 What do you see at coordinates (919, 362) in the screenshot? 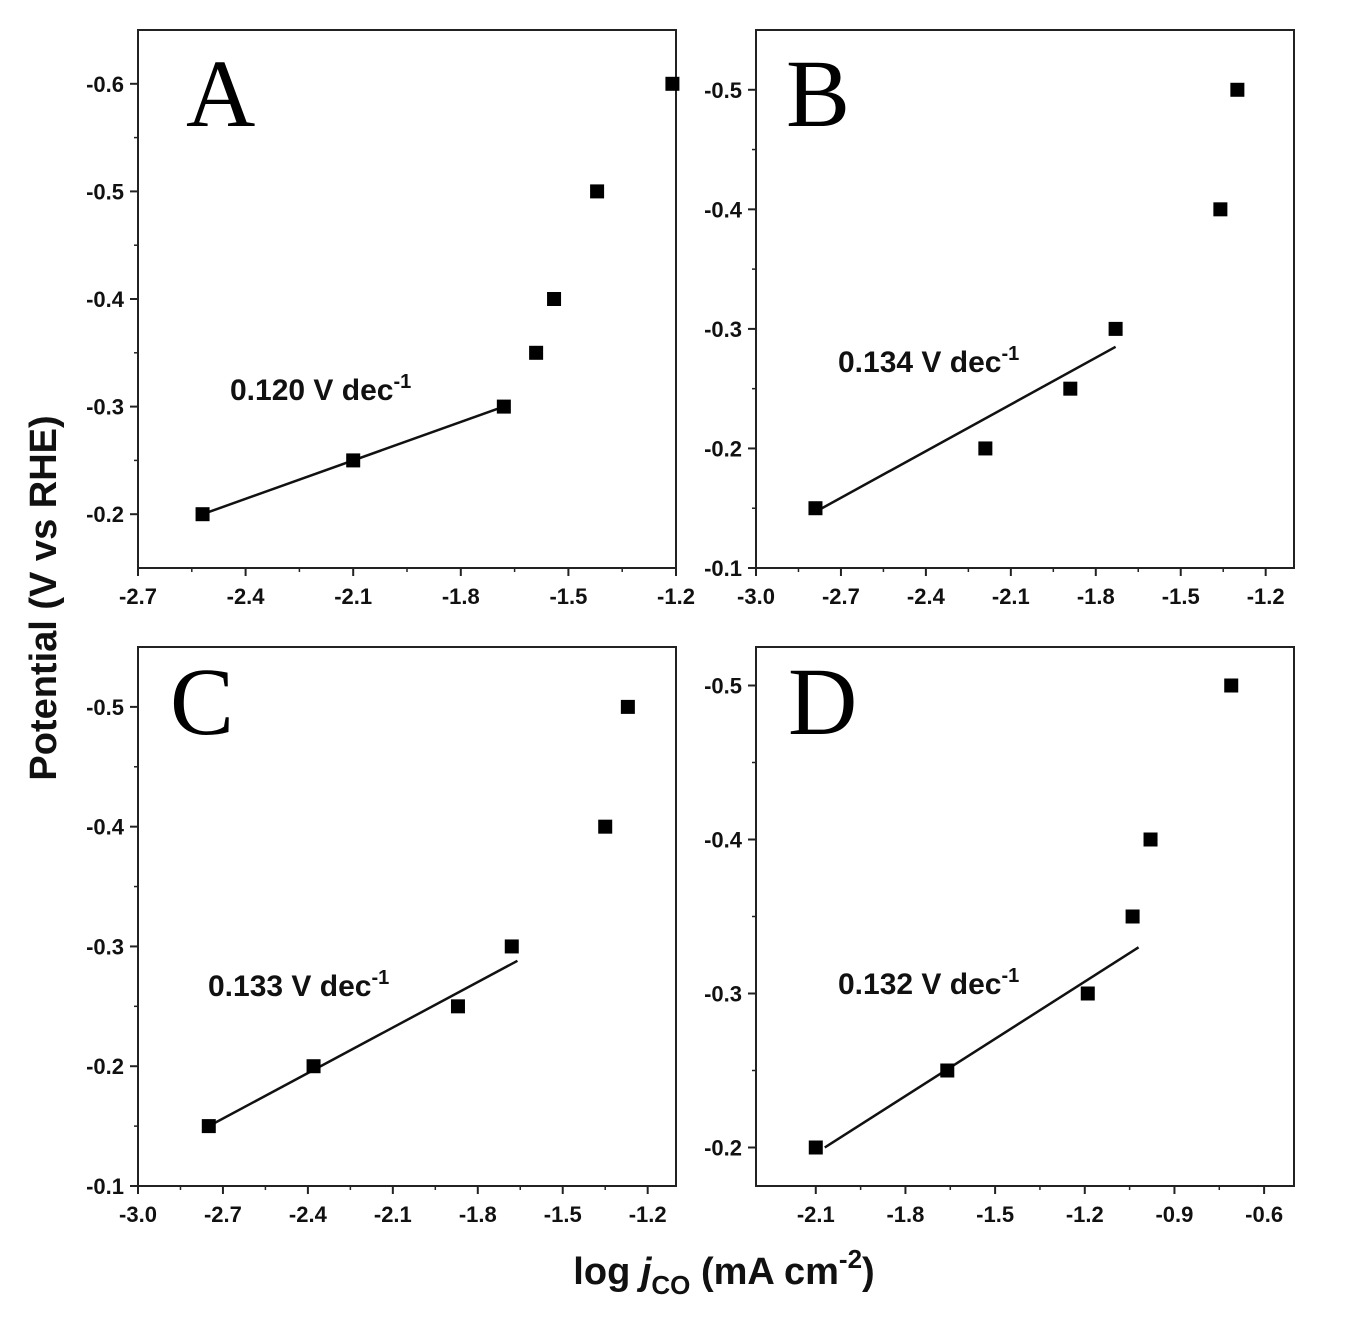
I see `panel-b-slope-value: 0.134 V dec` at bounding box center [919, 362].